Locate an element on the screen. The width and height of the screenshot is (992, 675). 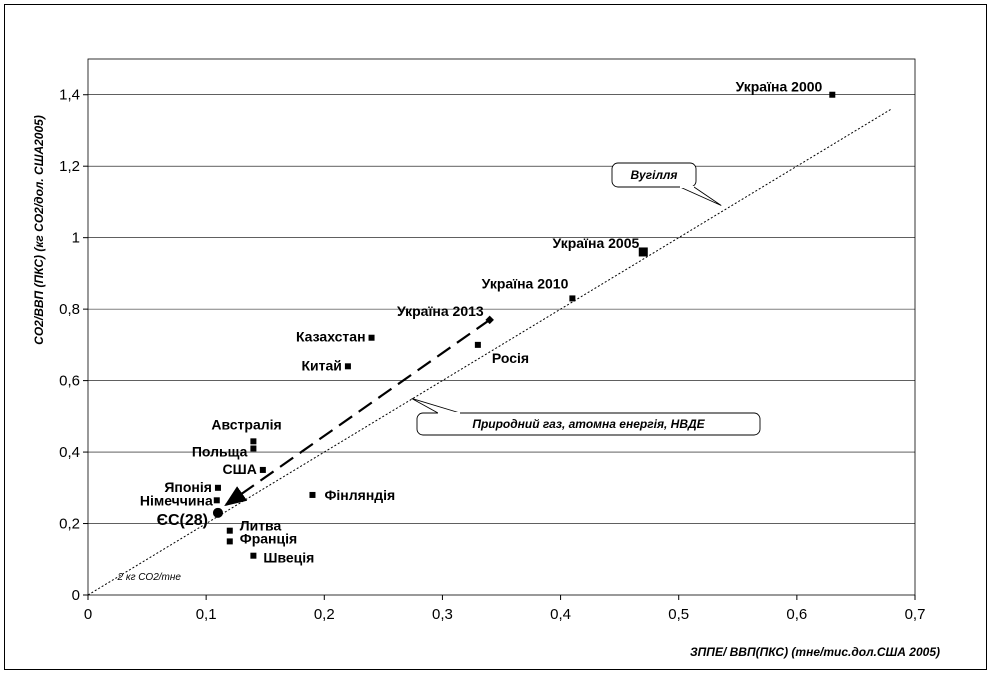
point-label: Швеція is located at coordinates (288, 558).